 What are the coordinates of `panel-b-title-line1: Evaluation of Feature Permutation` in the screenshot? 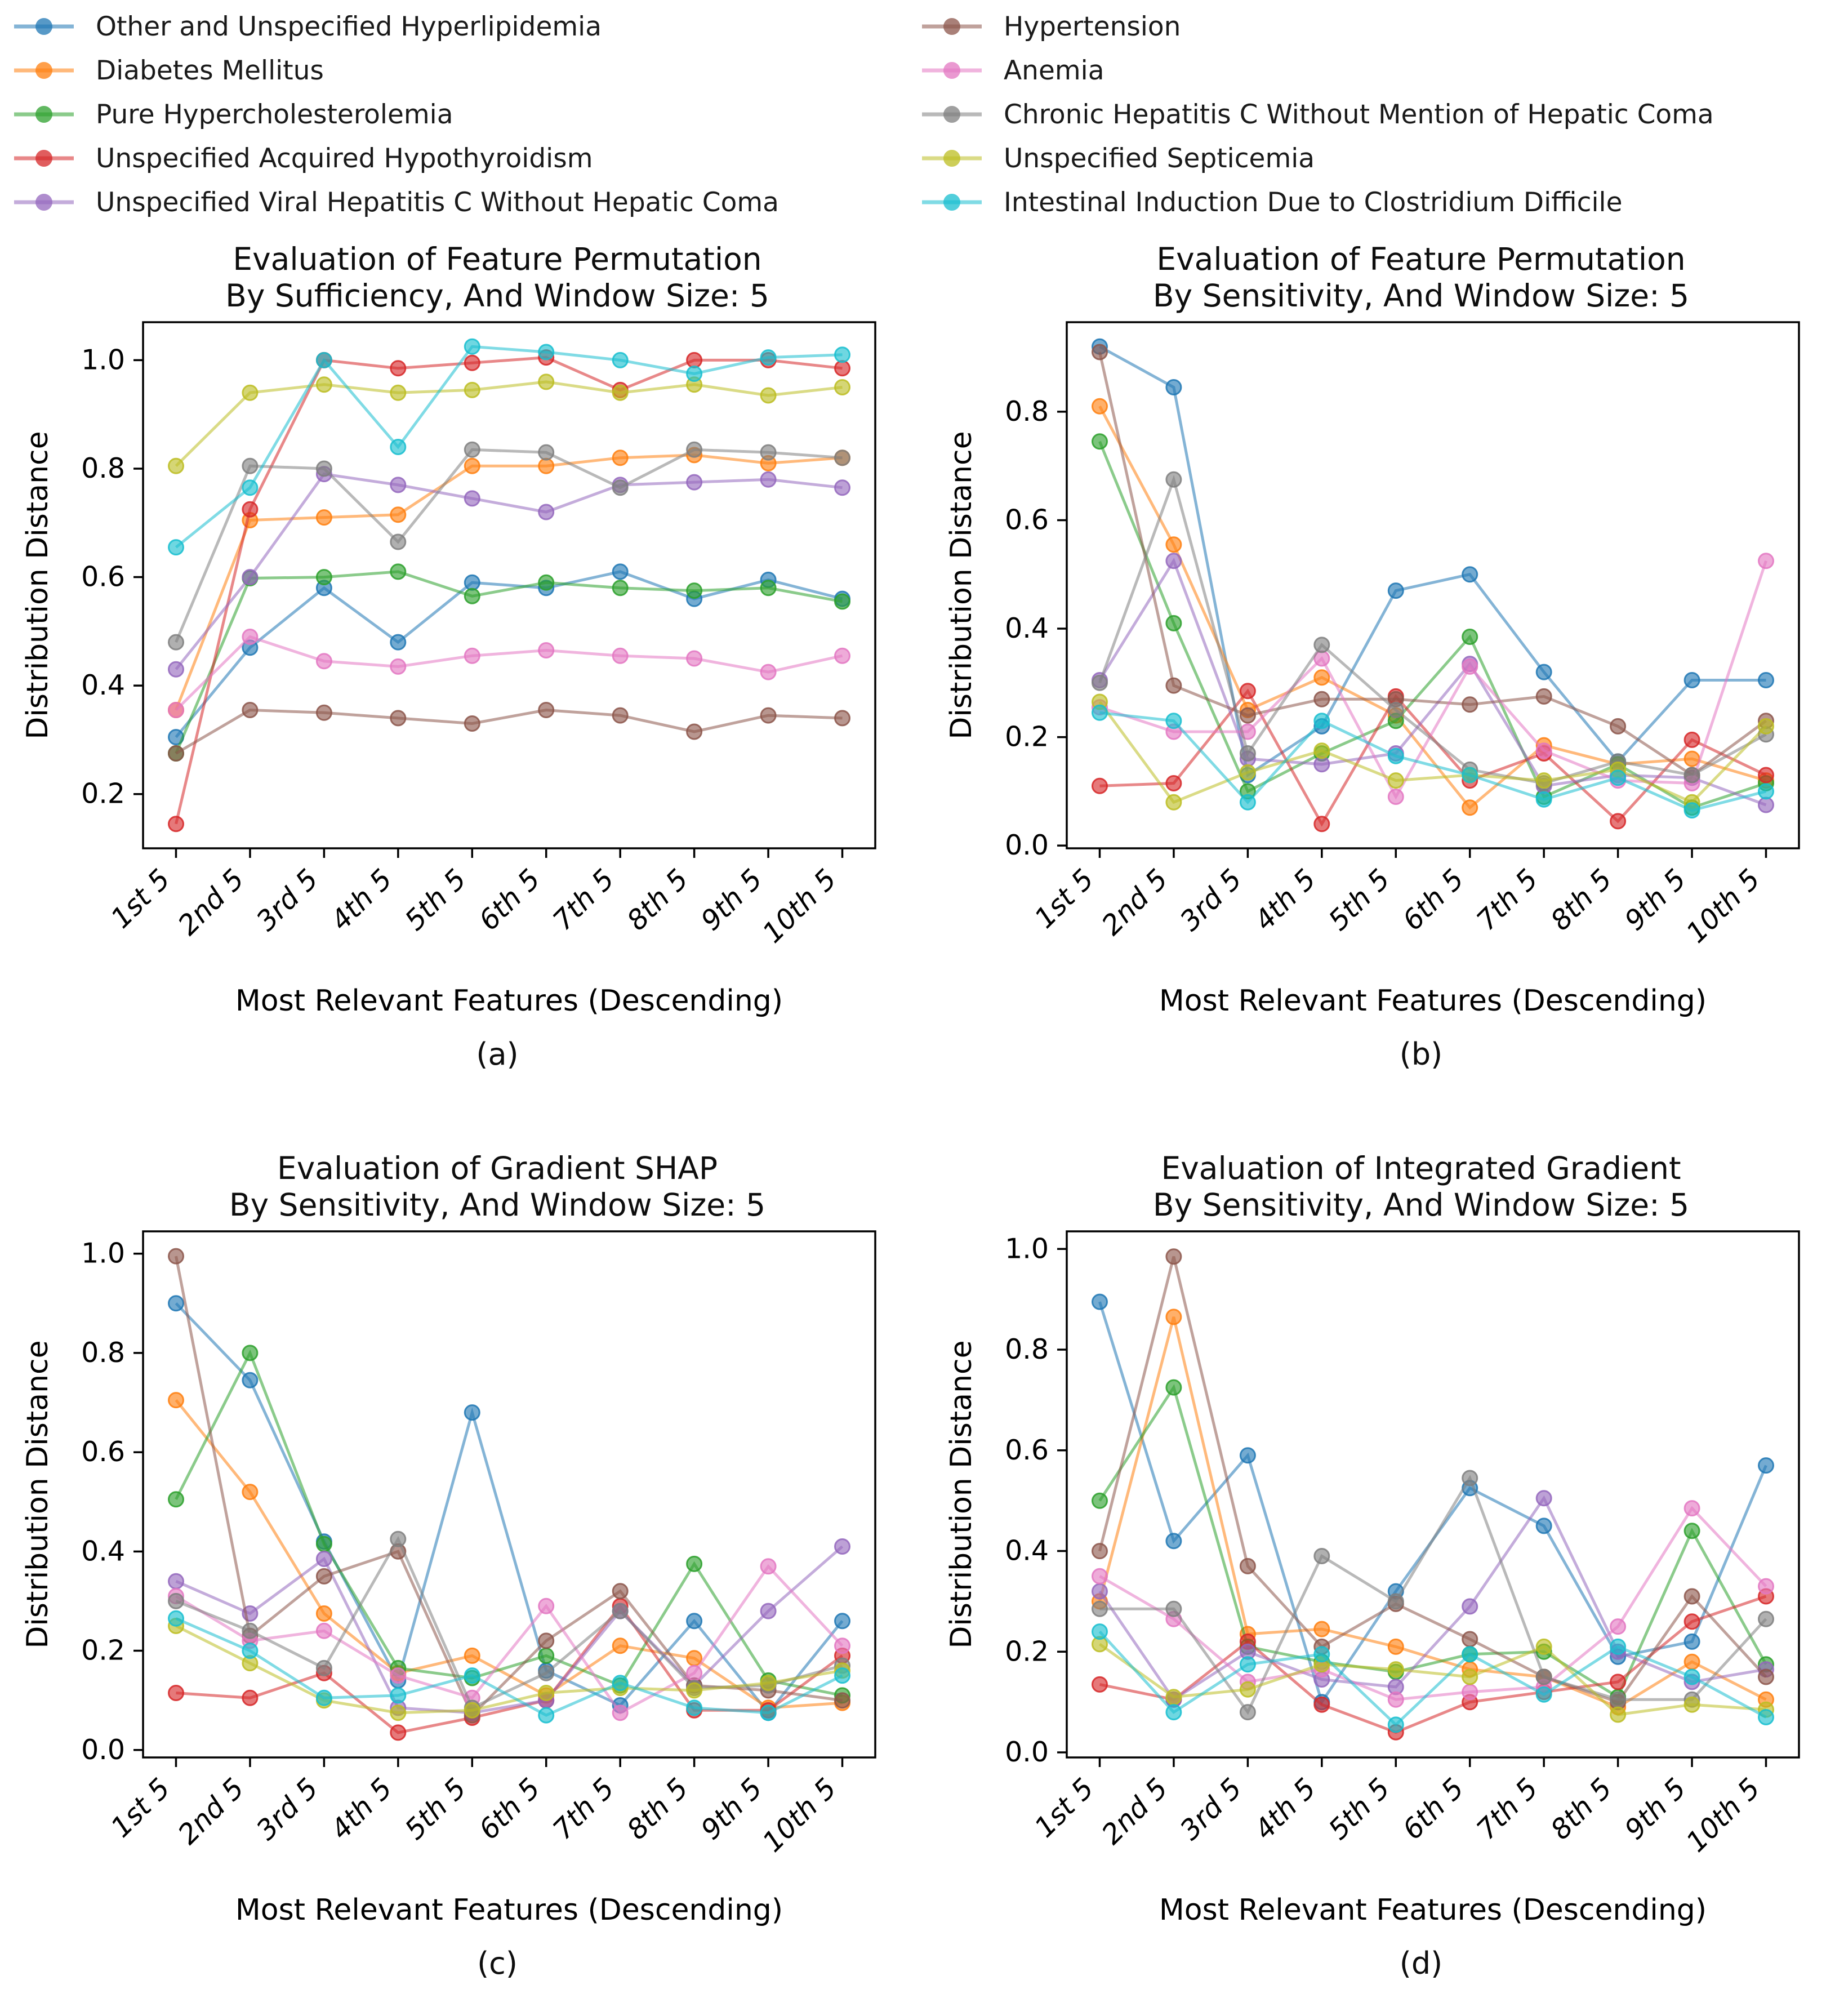 It's located at (1421, 259).